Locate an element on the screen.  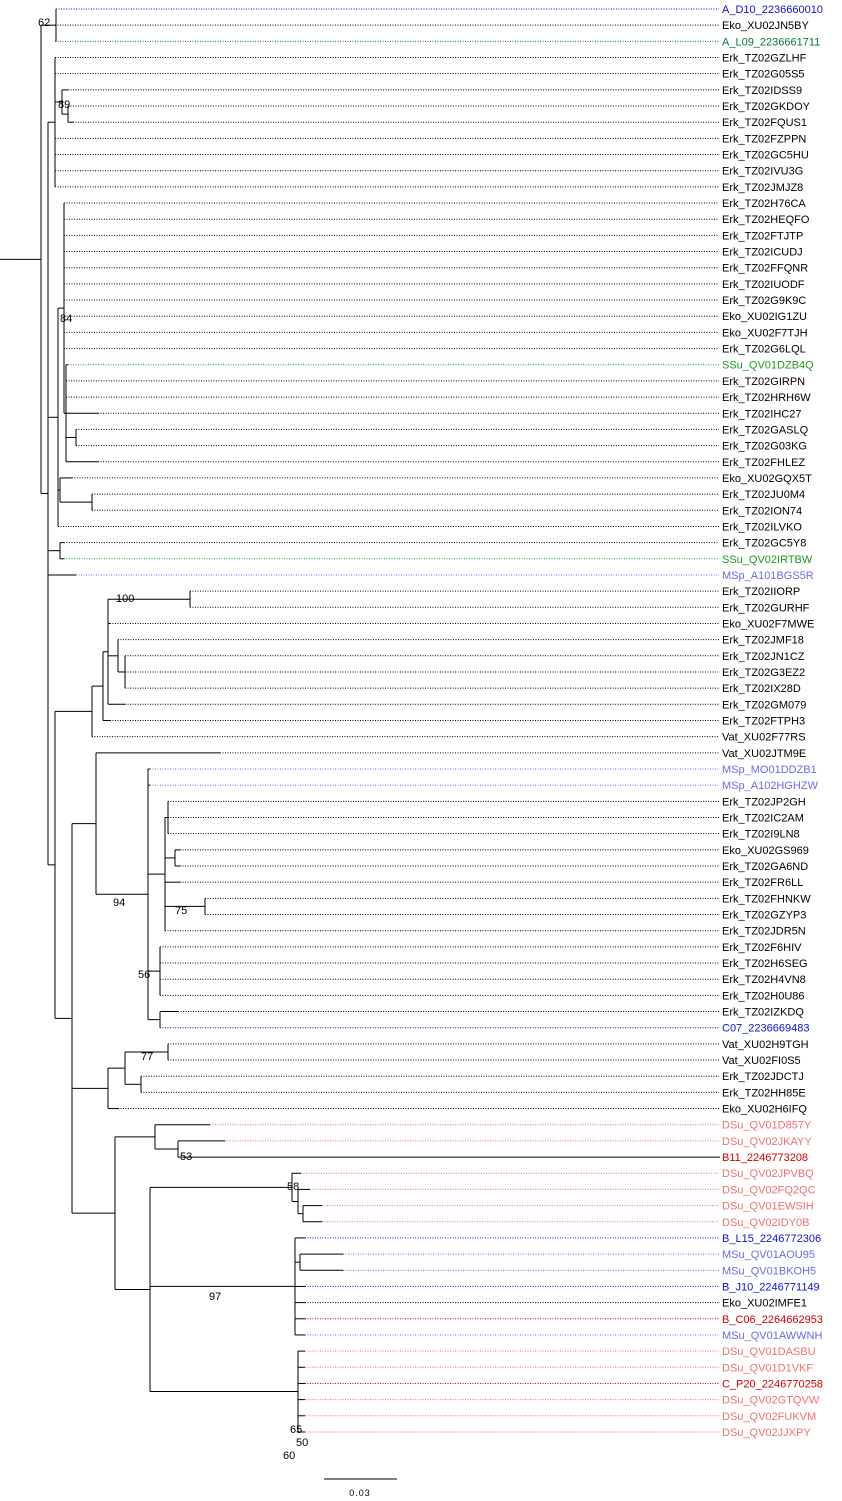
leaf-label: Eko_XU02GQX5T is located at coordinates (767, 479).